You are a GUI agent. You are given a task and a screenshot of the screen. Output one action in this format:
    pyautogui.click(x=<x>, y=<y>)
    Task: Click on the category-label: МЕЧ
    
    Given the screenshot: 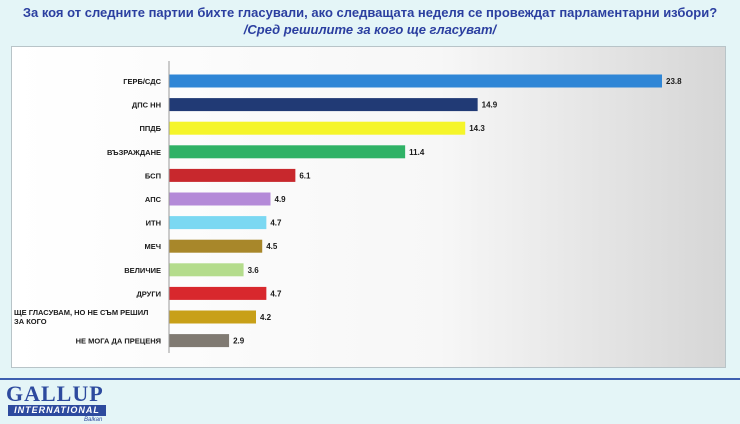 What is the action you would take?
    pyautogui.click(x=152, y=246)
    